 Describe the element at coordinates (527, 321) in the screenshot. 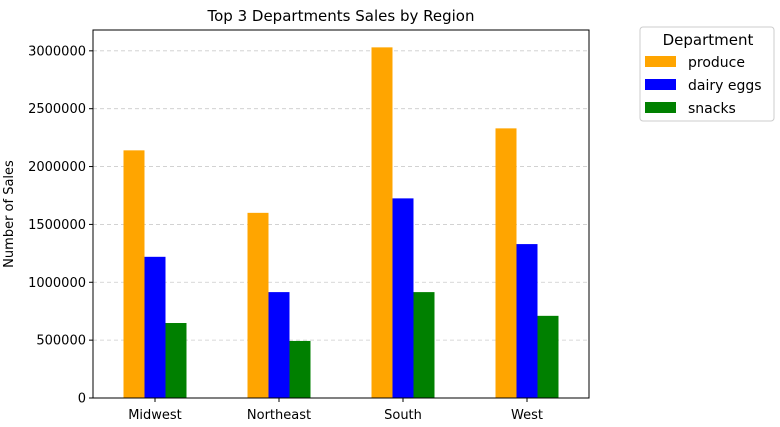

I see `bar-dairy-eggs-west` at that location.